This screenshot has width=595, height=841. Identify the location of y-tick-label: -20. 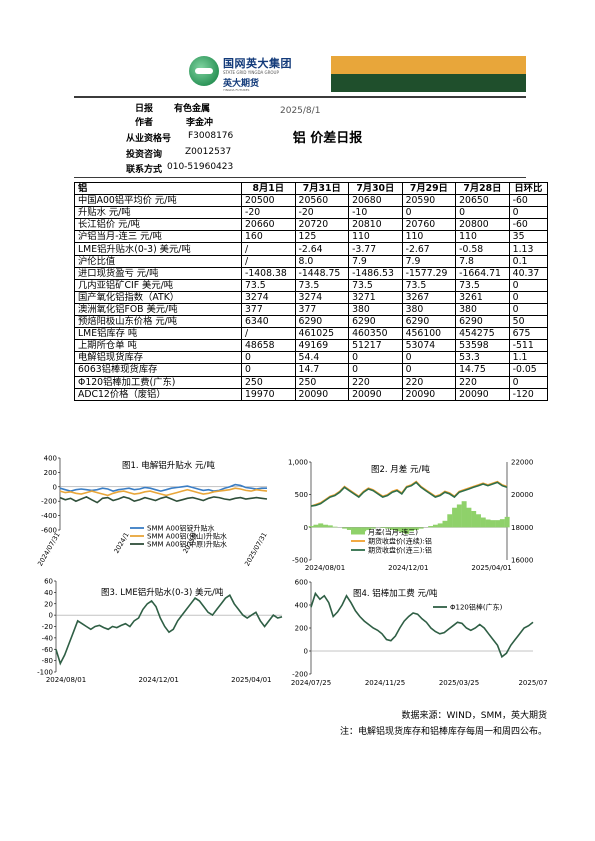
(47, 627).